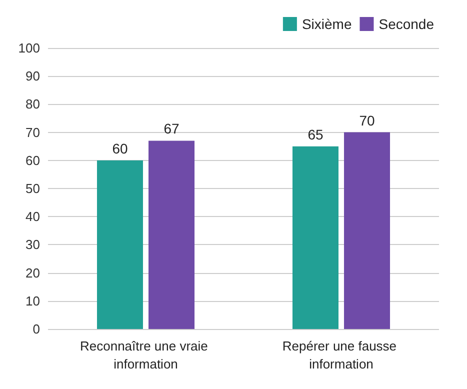 This screenshot has width=467, height=389. What do you see at coordinates (367, 120) in the screenshot?
I see `data-label: 70` at bounding box center [367, 120].